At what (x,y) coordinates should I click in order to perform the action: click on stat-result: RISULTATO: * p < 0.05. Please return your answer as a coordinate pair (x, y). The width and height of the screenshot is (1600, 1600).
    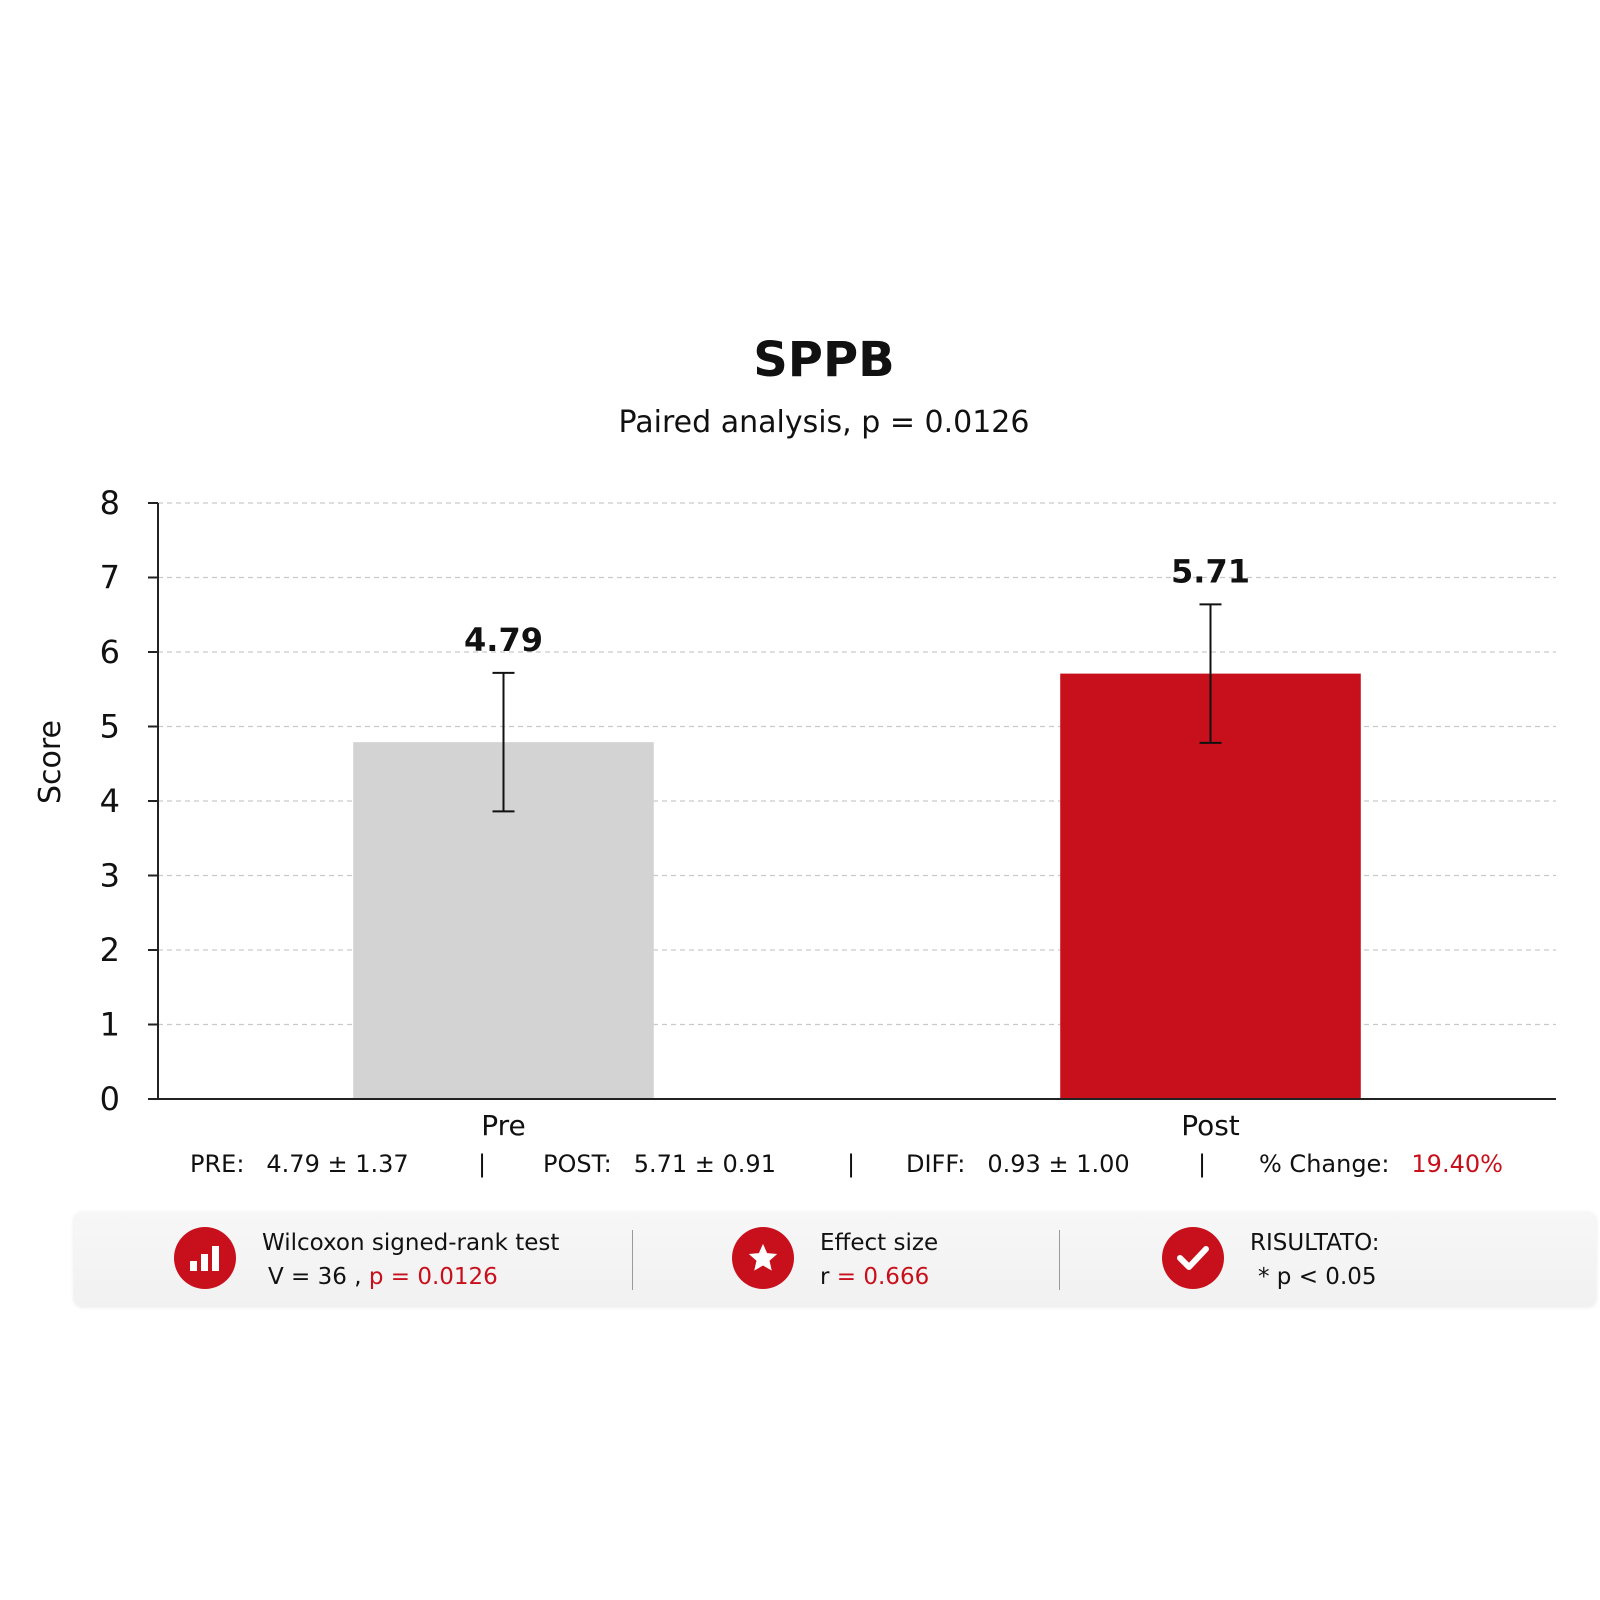
    Looking at the image, I should click on (1327, 1259).